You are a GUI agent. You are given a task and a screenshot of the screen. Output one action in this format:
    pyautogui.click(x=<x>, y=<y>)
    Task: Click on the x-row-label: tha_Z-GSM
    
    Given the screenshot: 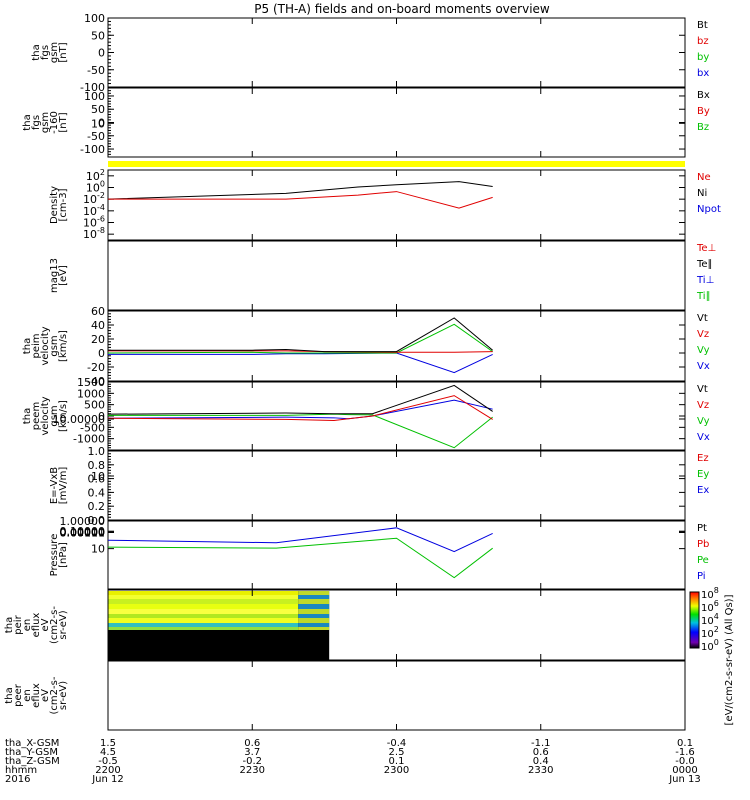 What is the action you would take?
    pyautogui.click(x=32, y=761)
    